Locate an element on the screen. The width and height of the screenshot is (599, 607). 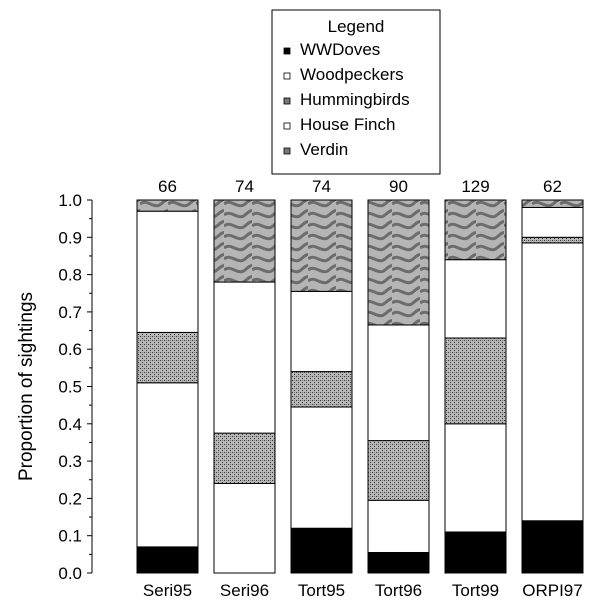
y-tick-label: 0.1 is located at coordinates (70, 536).